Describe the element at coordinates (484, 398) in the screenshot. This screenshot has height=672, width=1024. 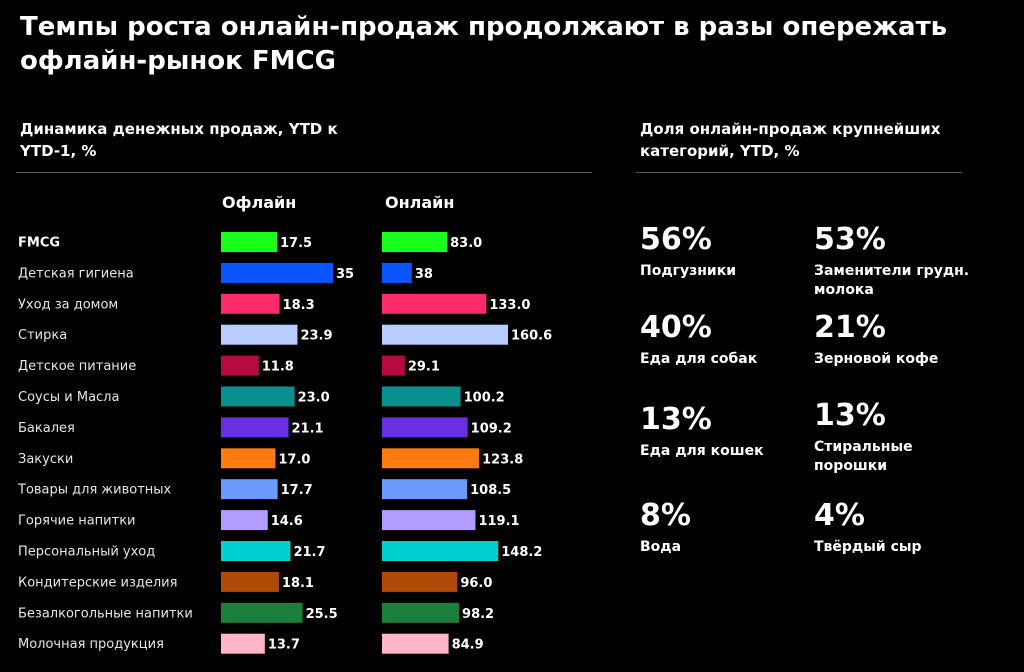
I see `data-label: 100.2` at that location.